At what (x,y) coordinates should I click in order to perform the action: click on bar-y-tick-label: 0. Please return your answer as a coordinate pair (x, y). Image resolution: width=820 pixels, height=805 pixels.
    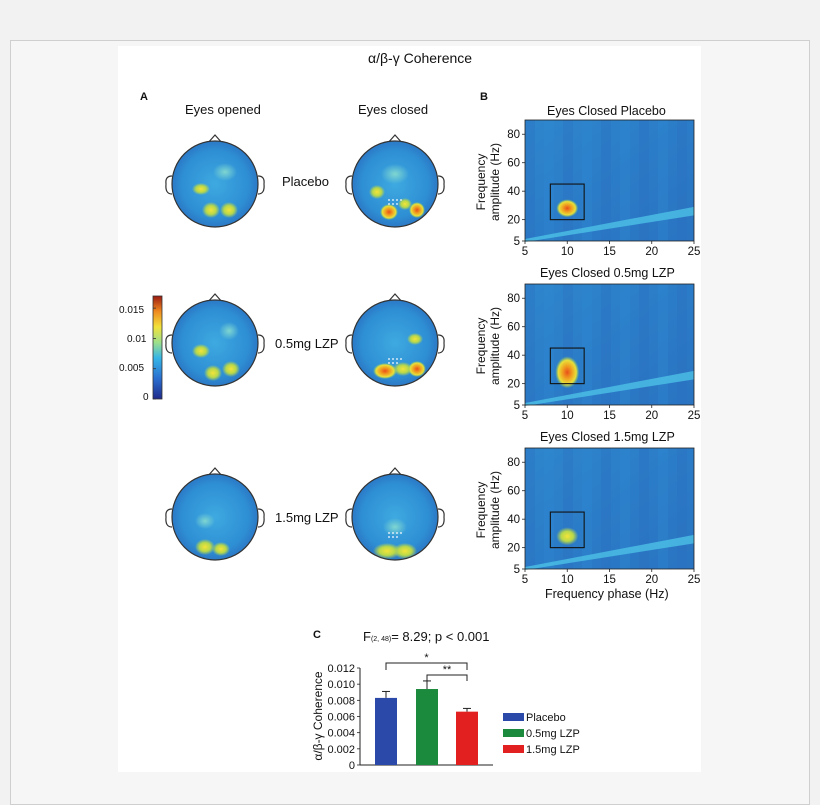
    Looking at the image, I should click on (352, 766).